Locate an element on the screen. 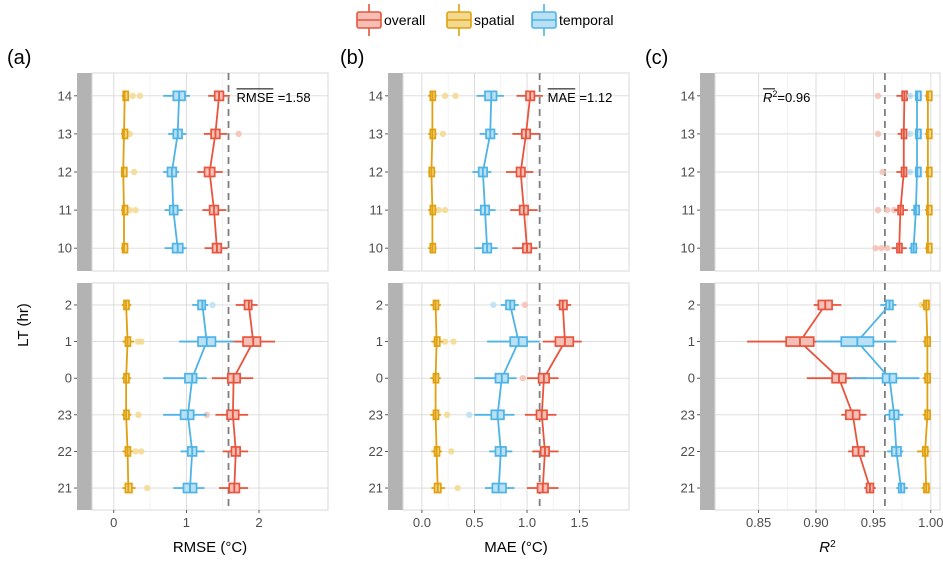  x-tick-label: 0 is located at coordinates (113, 522).